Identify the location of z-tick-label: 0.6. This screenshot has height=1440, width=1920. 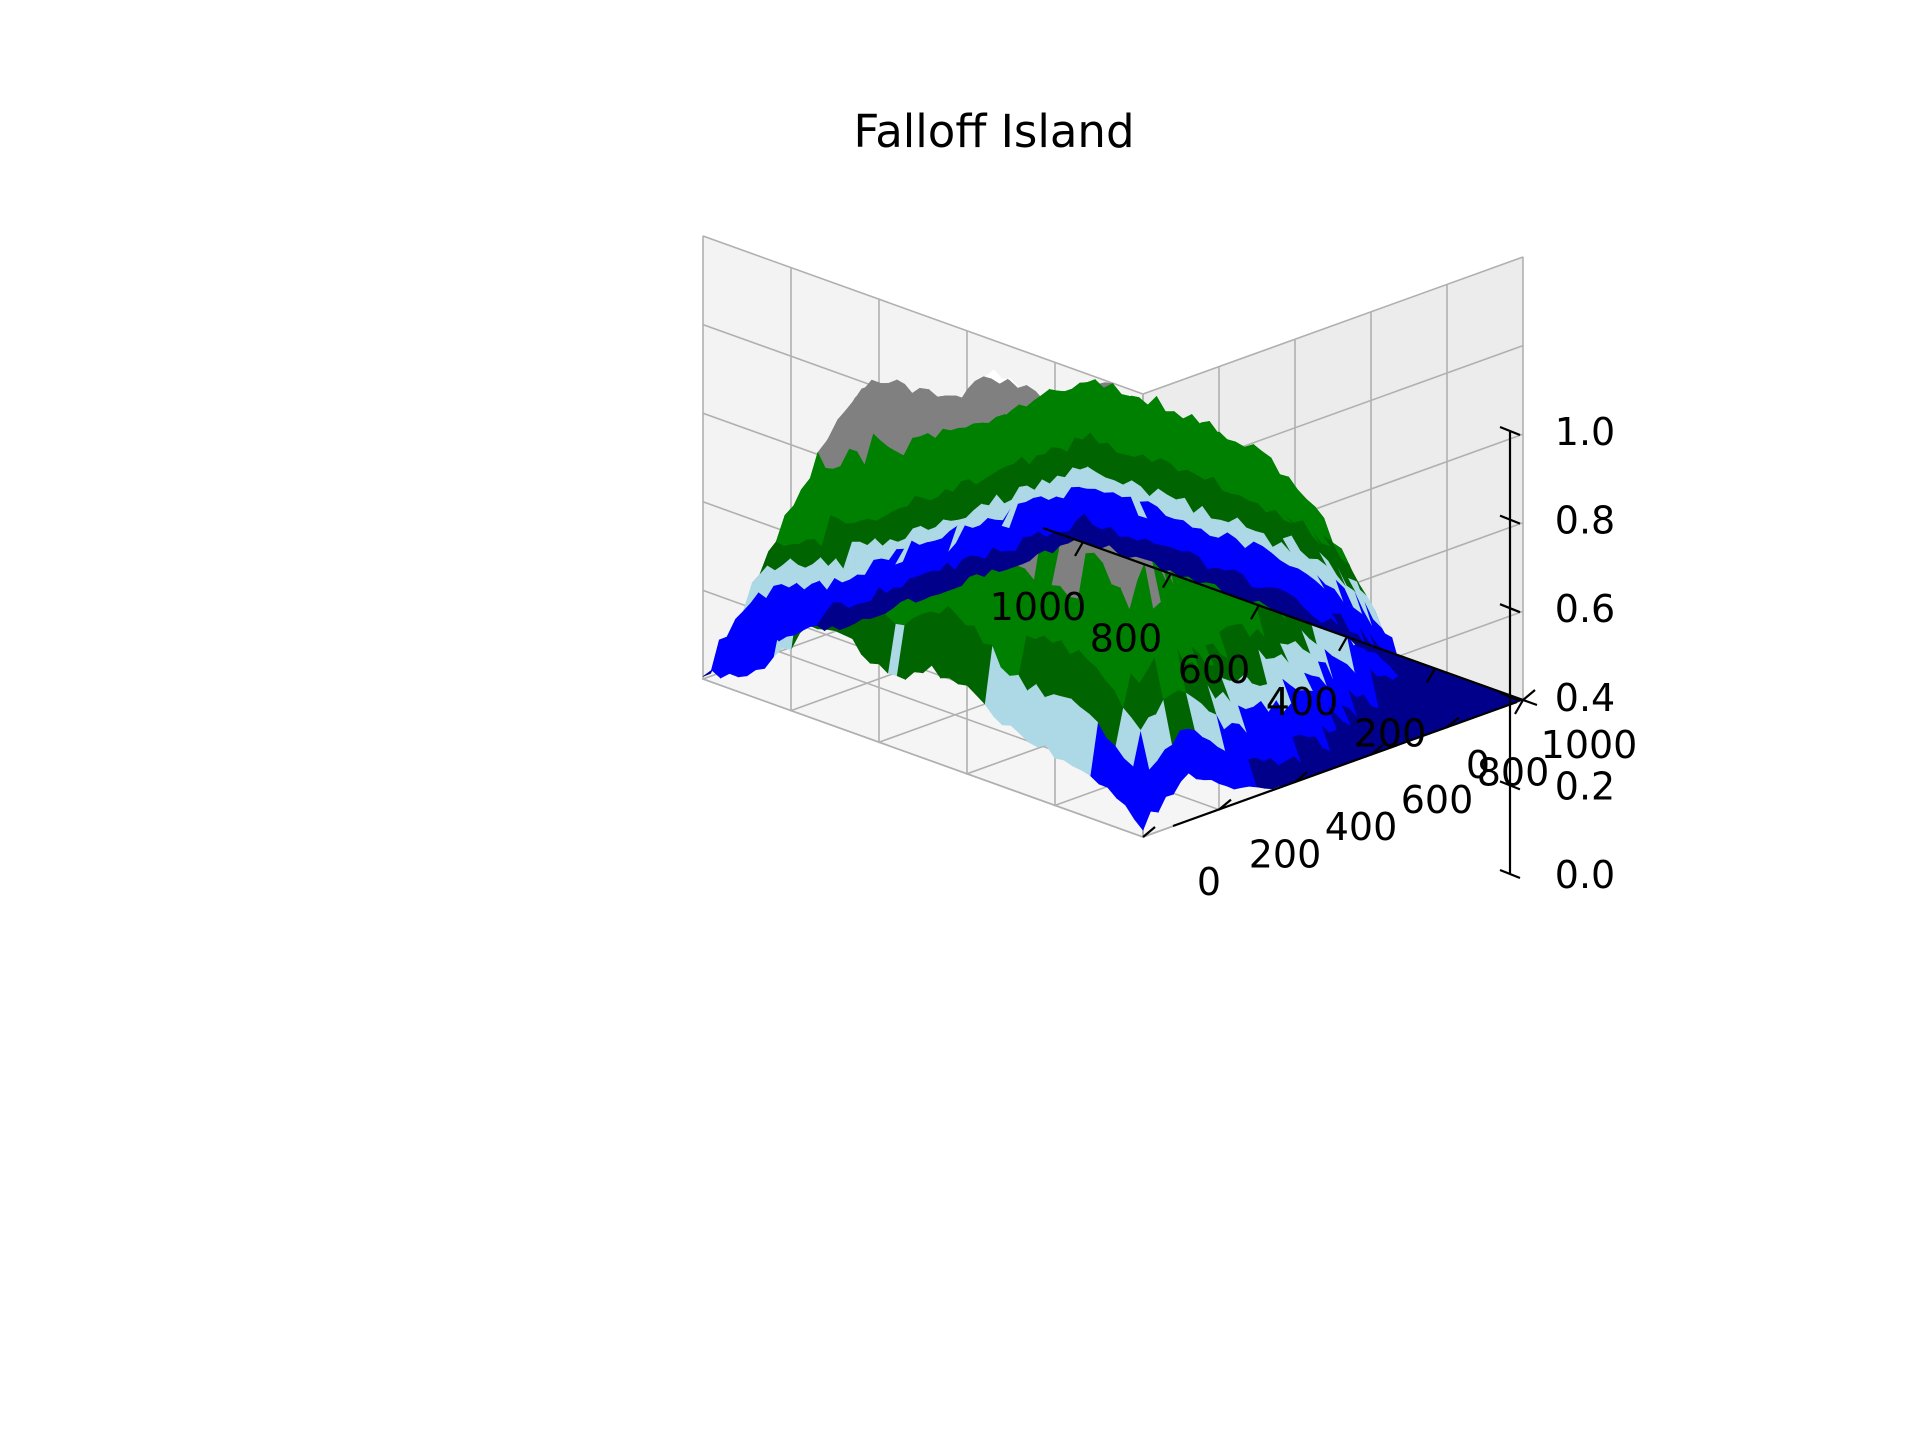
(1585, 609).